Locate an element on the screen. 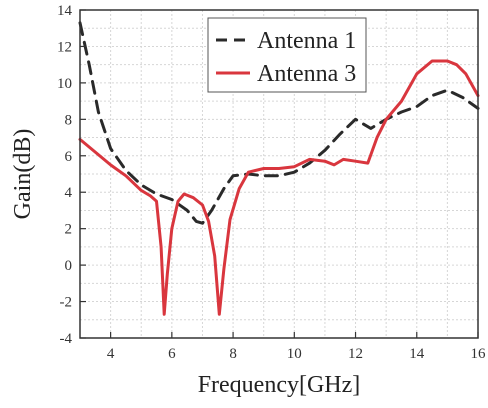 Image resolution: width=488 pixels, height=408 pixels. y-tick-label: 8 is located at coordinates (69, 120).